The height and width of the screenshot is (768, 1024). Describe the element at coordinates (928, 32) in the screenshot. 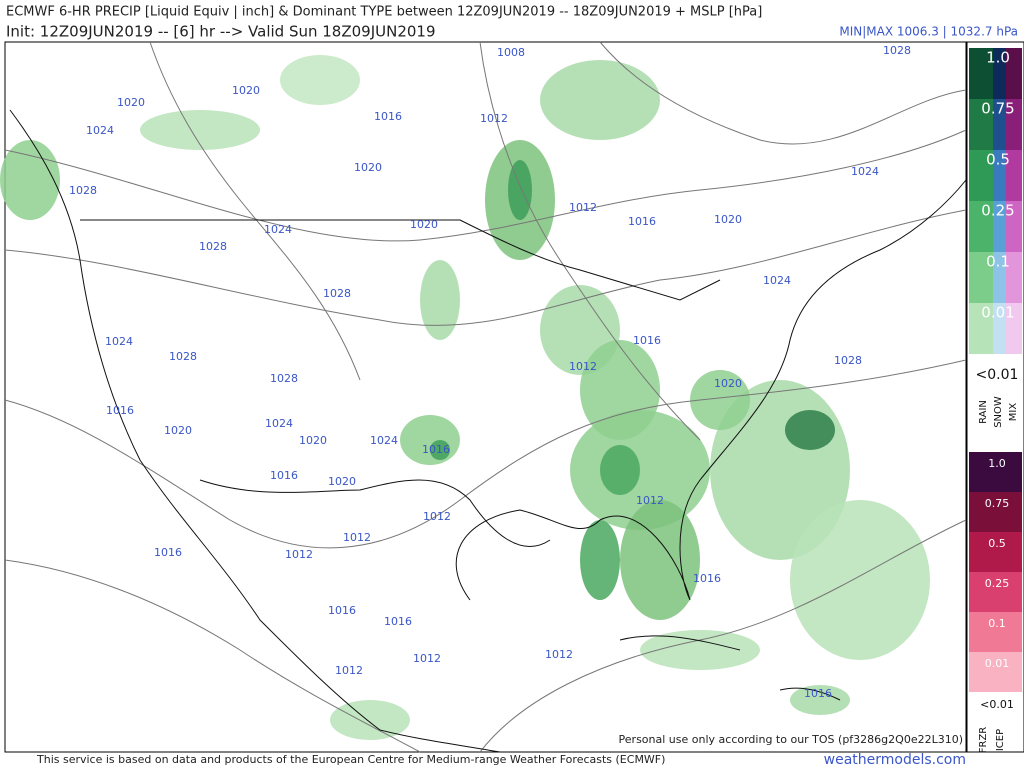

I see `min-max: MIN|MAX 1006.3 | 1032.7 hPa` at that location.